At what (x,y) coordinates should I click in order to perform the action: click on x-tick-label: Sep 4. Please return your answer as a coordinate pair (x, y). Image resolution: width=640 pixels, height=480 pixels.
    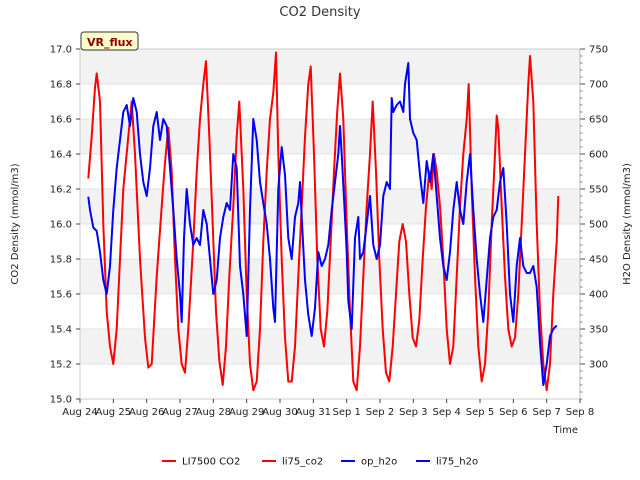
    Looking at the image, I should click on (446, 412).